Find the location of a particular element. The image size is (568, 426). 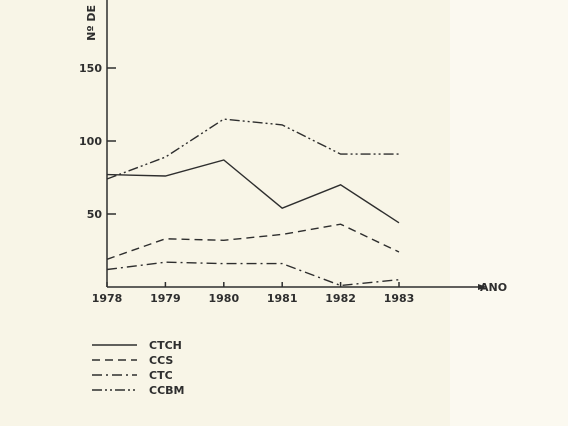

legend-label-ctch: CTCH is located at coordinates (165, 345).